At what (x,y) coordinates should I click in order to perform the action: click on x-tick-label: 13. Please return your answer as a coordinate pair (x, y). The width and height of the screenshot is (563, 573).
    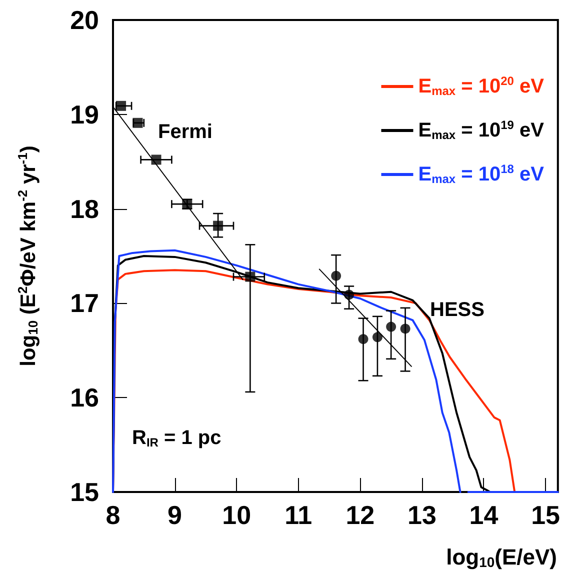
    Looking at the image, I should click on (421, 515).